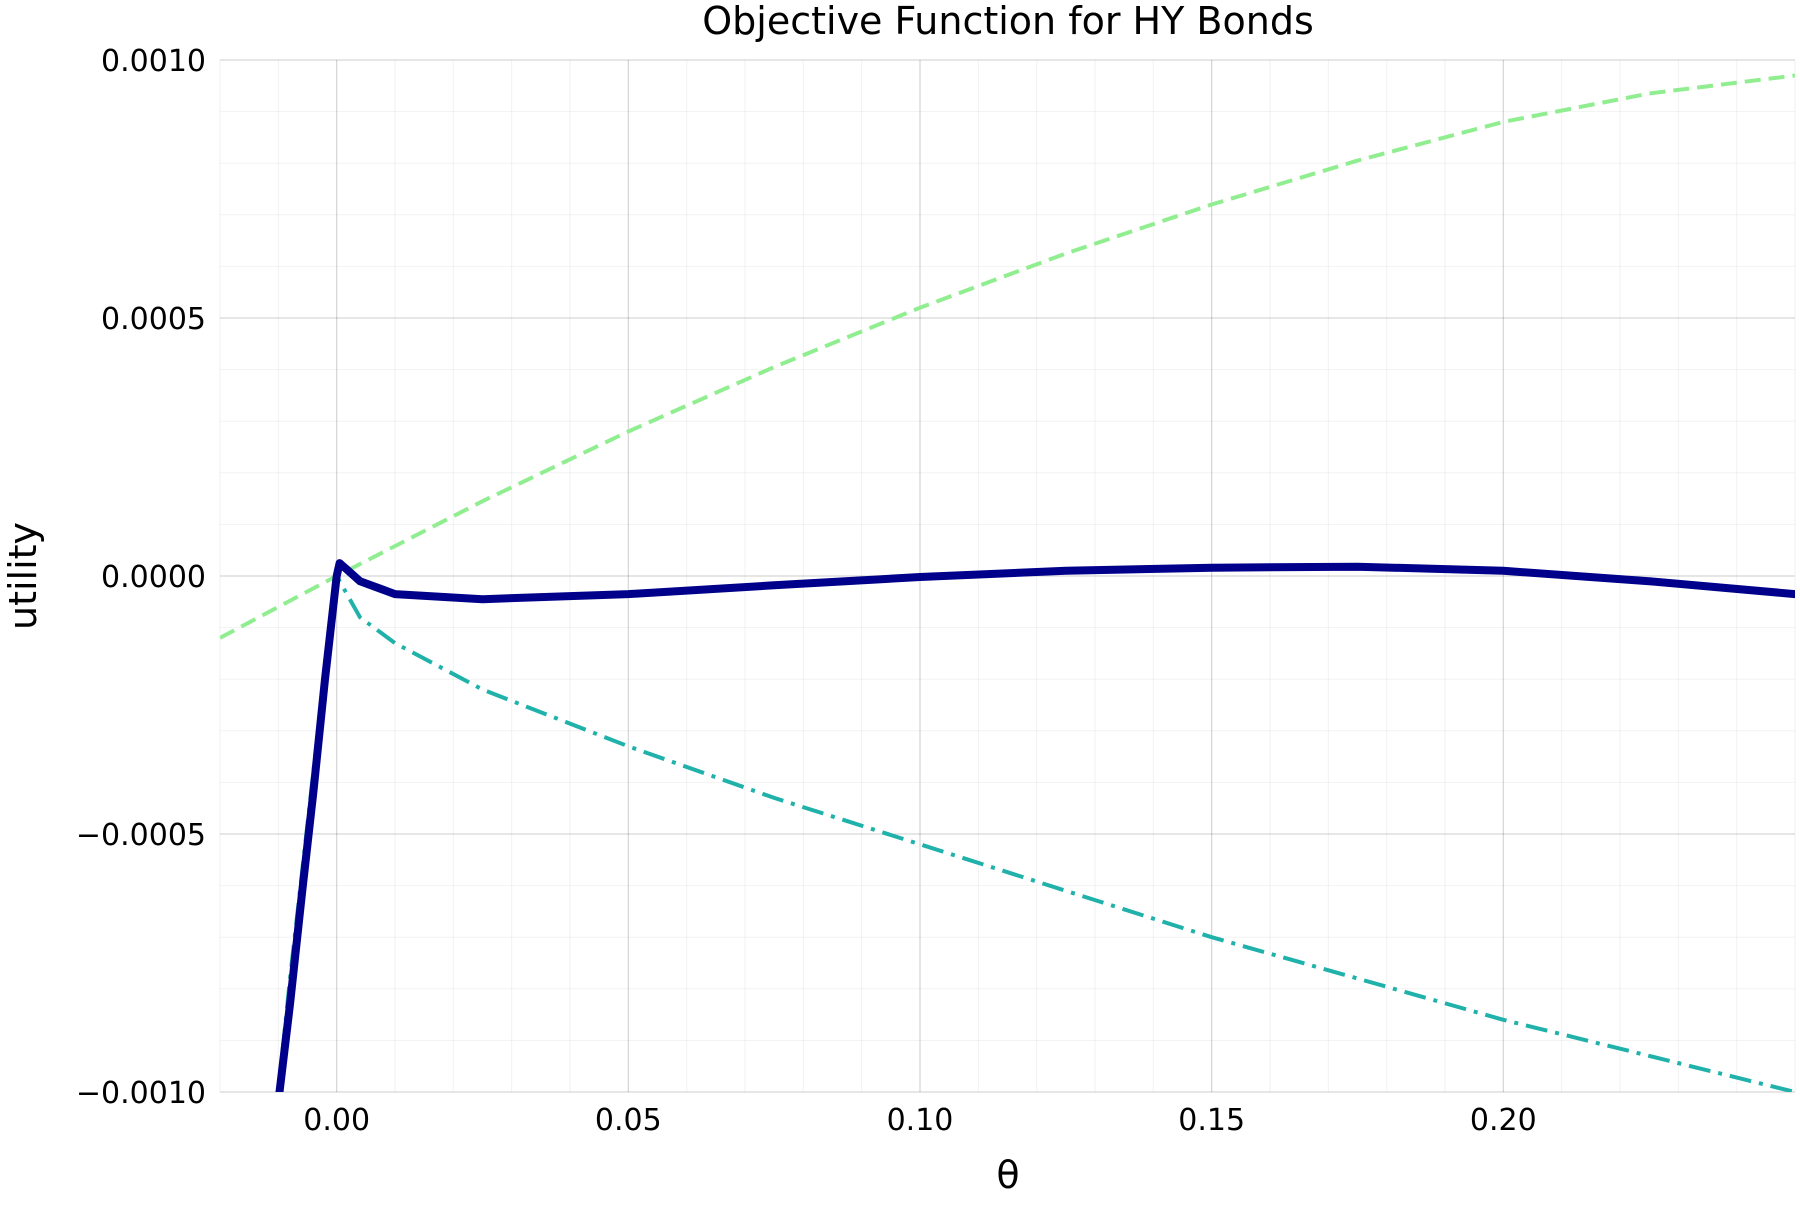 This screenshot has width=1800, height=1205. I want to click on y-tick-label: 0.0010, so click(153, 61).